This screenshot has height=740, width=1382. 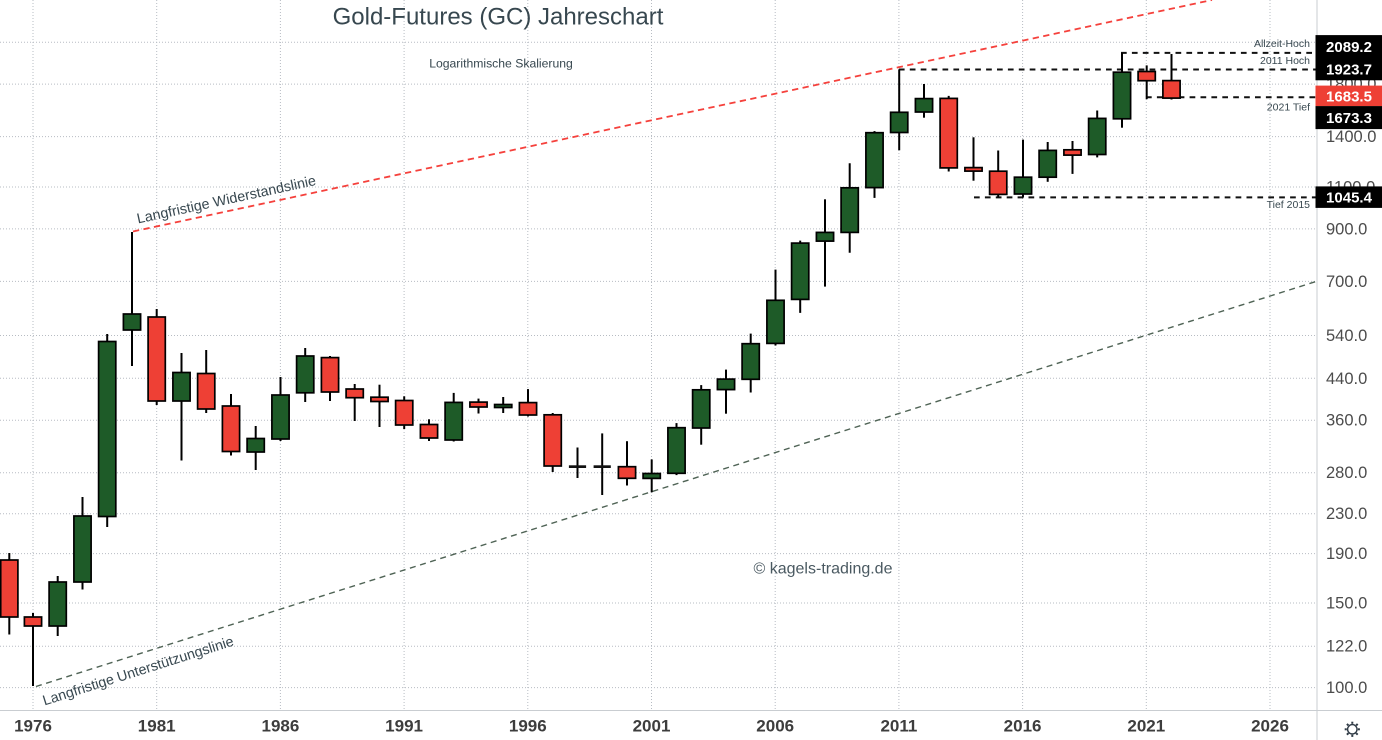 I want to click on svg-text: 2021 Tief, so click(x=1288, y=107).